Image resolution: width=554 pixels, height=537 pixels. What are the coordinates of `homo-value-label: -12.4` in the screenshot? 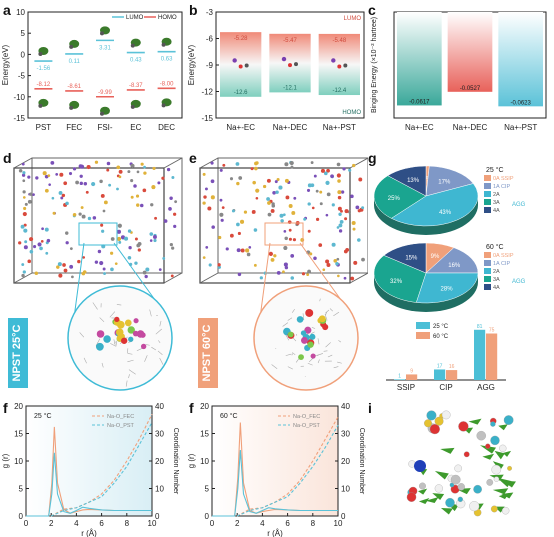 It's located at (339, 91).